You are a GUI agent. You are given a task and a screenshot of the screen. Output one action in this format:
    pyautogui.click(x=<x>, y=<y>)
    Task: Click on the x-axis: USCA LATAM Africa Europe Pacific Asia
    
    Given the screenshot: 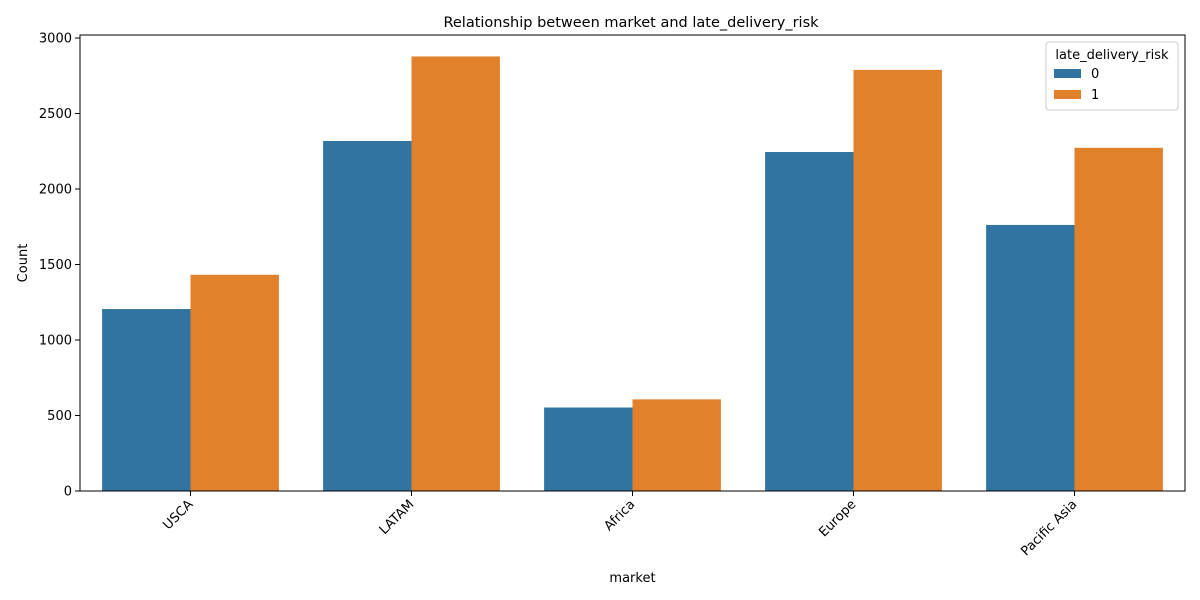 What is the action you would take?
    pyautogui.click(x=620, y=525)
    